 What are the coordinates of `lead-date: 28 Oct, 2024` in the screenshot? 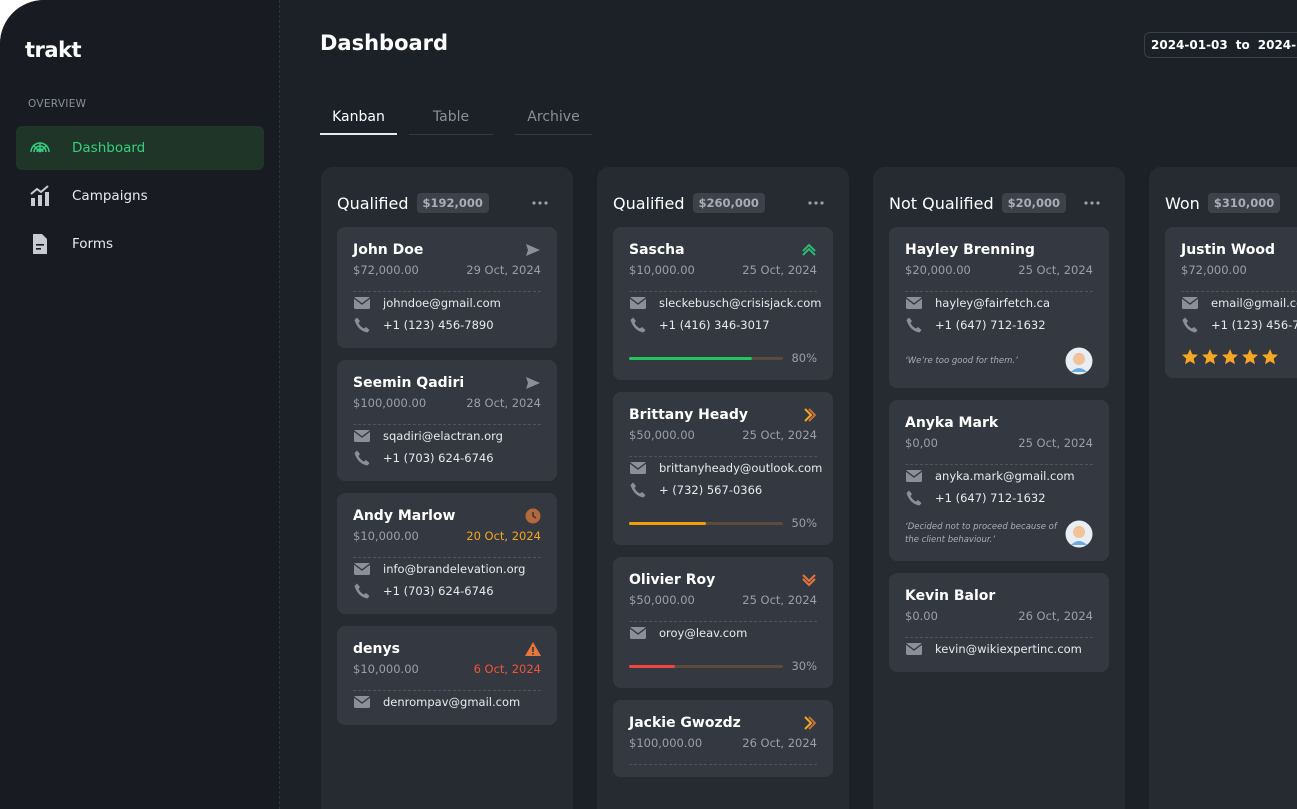 It's located at (503, 403).